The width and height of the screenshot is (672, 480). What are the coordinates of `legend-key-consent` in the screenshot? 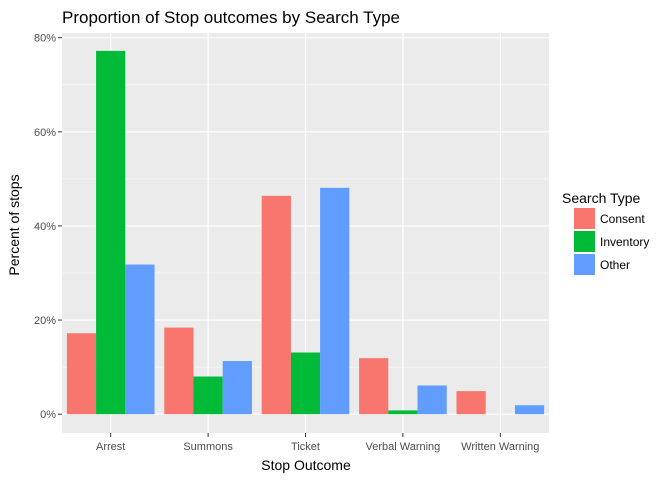 It's located at (584, 218).